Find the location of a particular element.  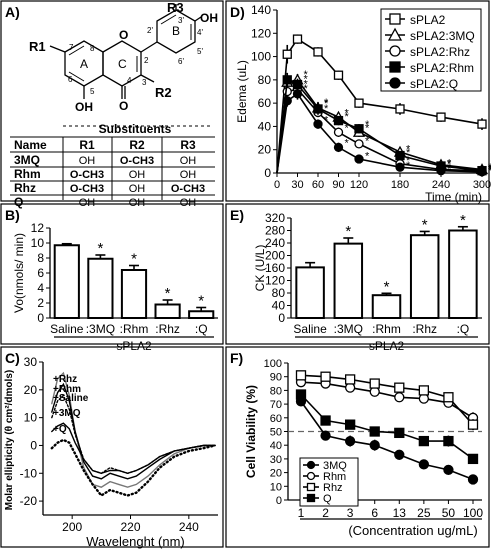

panel-e-category-label: :Q is located at coordinates (463, 329).